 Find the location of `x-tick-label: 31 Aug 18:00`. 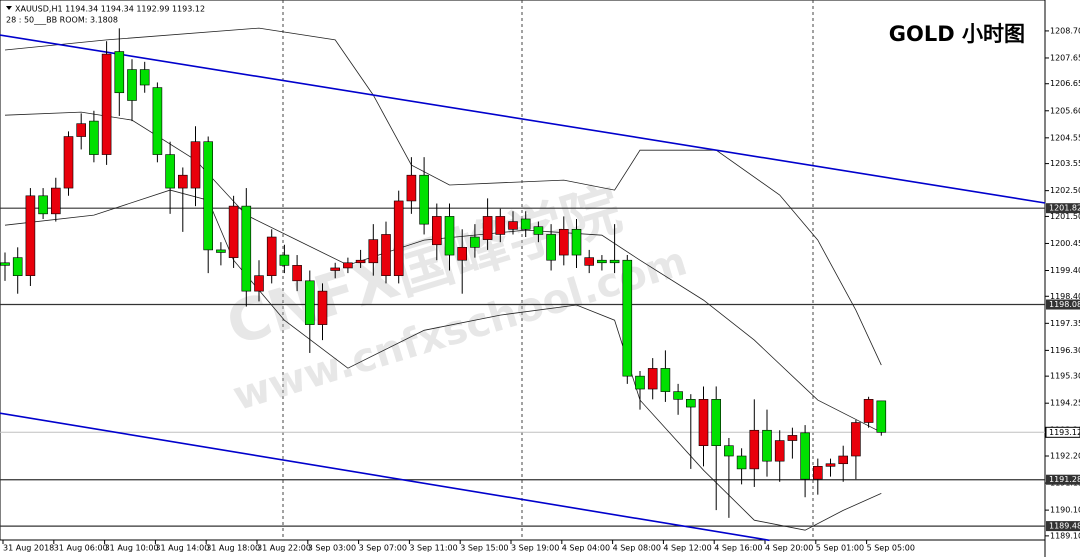

x-tick-label: 31 Aug 18:00 is located at coordinates (233, 548).